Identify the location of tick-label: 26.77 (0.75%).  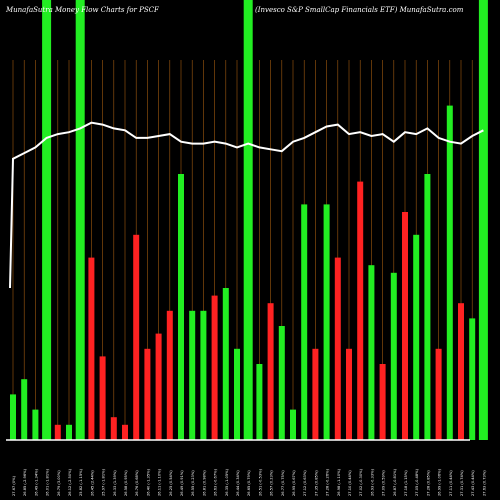
(283, 483).